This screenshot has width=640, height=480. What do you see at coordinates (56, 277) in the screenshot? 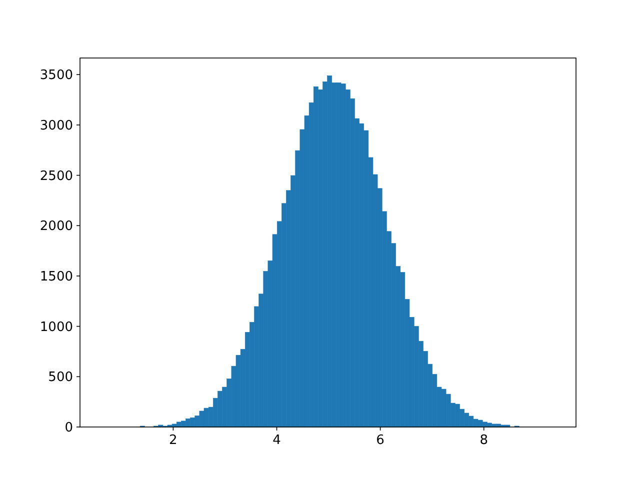
I see `y-tick-label: 1500` at bounding box center [56, 277].